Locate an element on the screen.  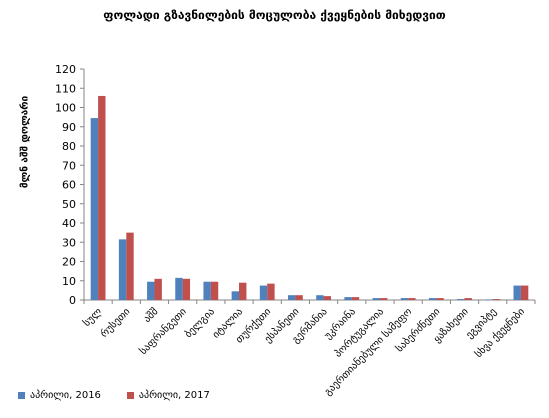
x-tick-label: სულ is located at coordinates (93, 317).